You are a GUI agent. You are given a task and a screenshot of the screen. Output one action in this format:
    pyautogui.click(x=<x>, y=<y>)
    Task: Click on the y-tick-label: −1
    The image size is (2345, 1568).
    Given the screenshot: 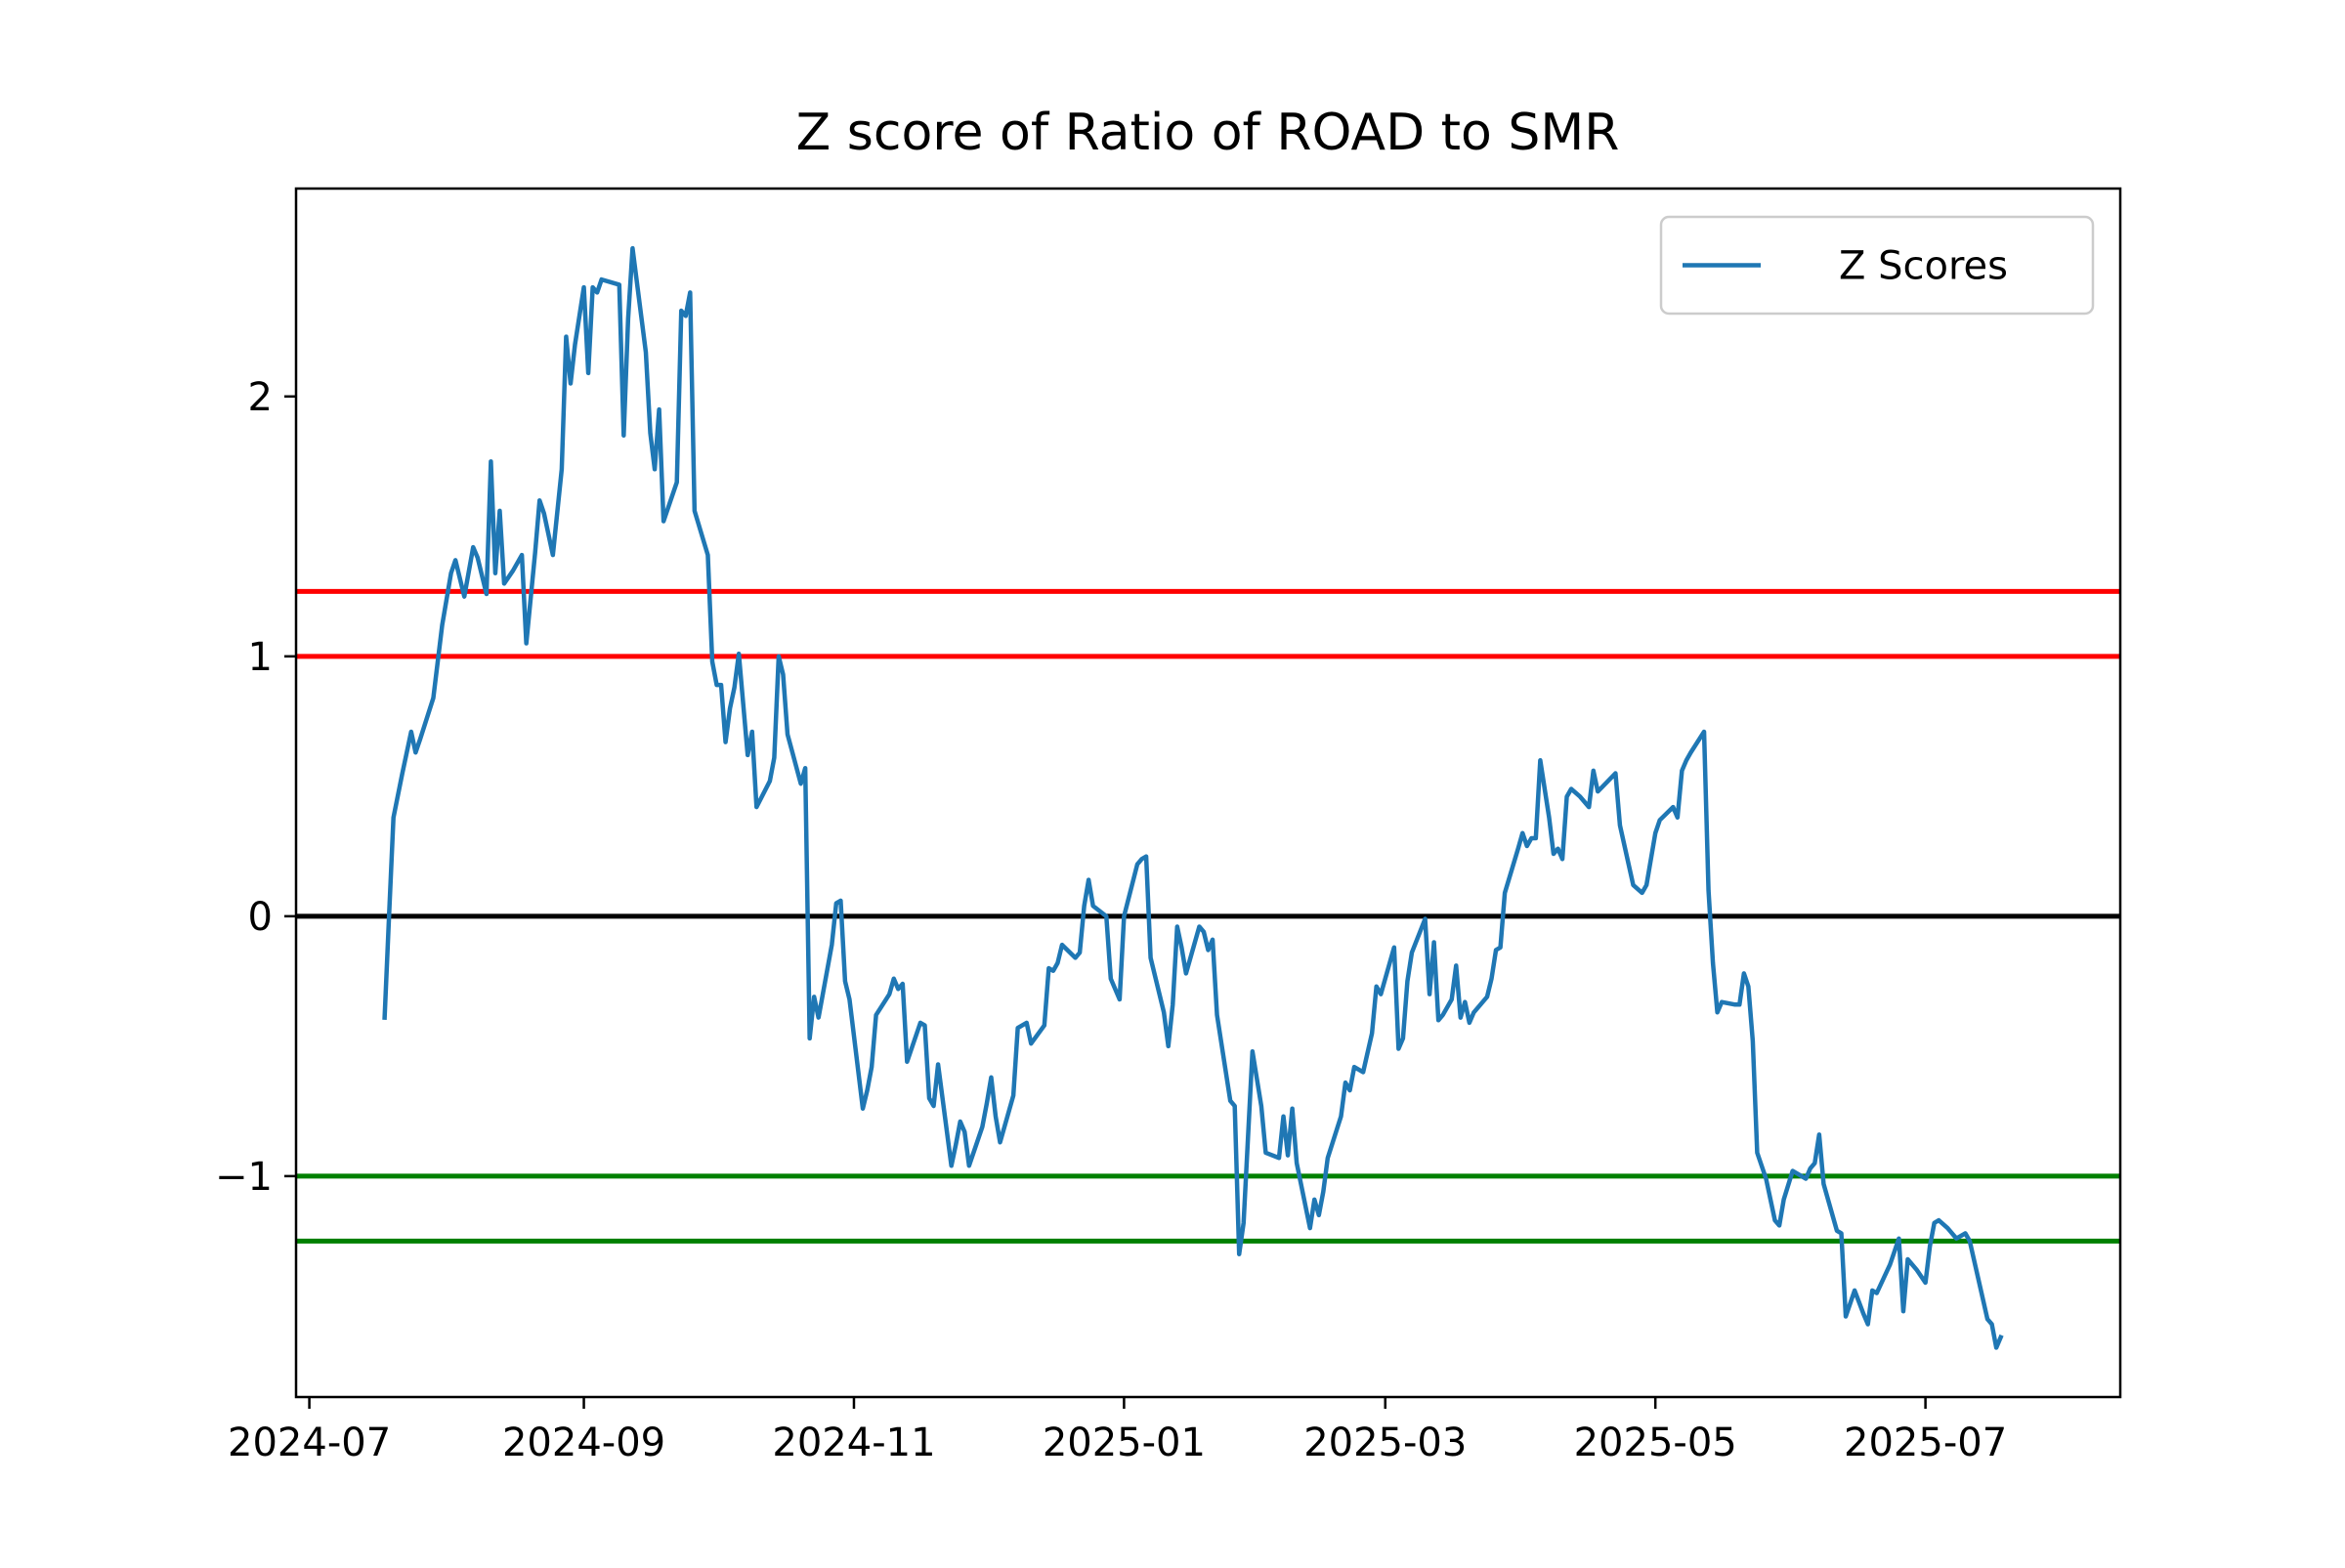 What is the action you would take?
    pyautogui.click(x=244, y=1177)
    